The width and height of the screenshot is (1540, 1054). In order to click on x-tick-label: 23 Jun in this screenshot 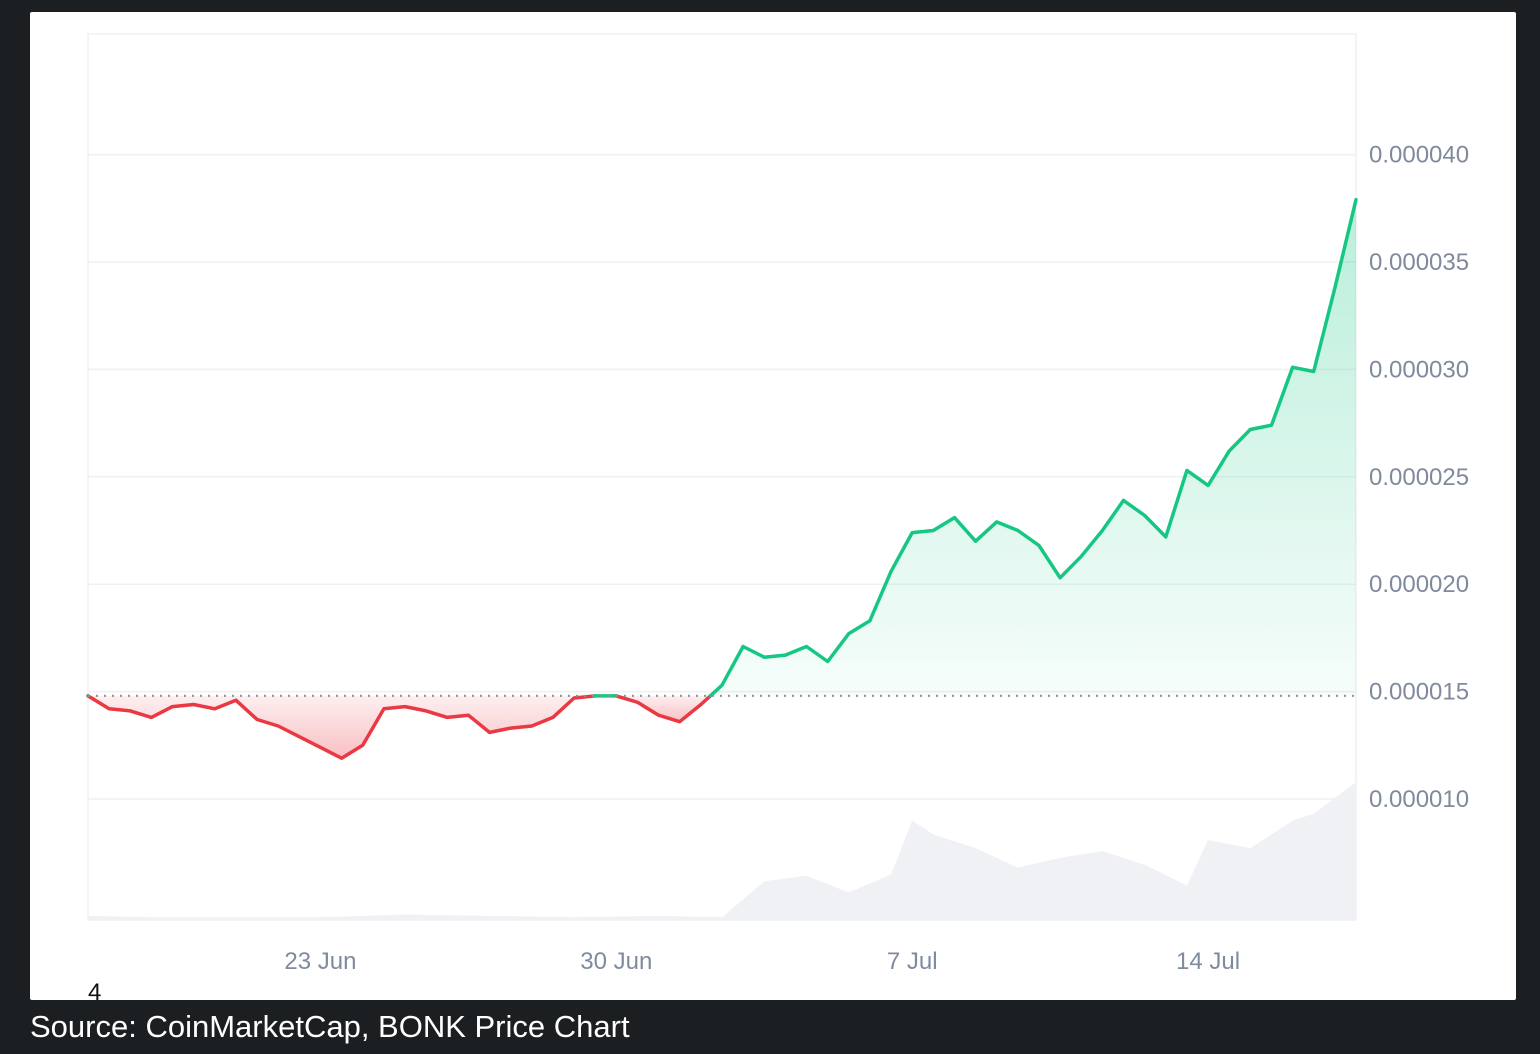, I will do `click(320, 961)`.